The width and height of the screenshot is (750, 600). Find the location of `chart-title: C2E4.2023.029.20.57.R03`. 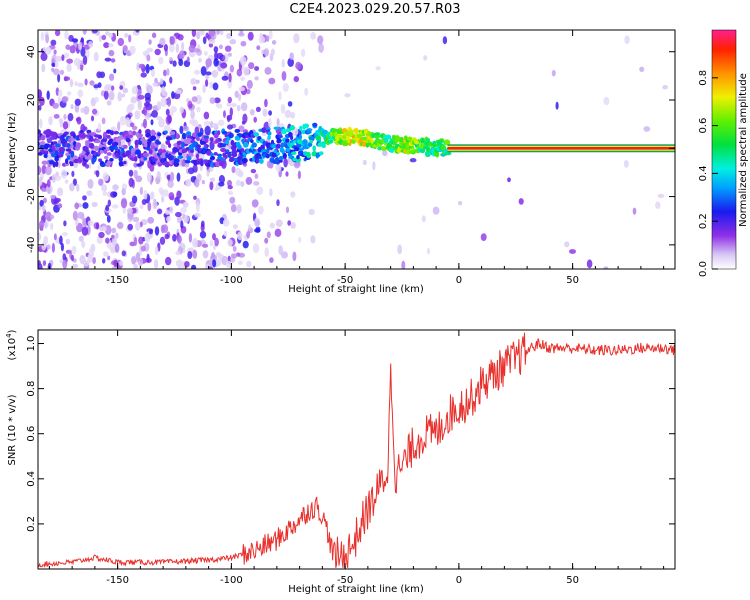

chart-title: C2E4.2023.029.20.57.R03 is located at coordinates (375, 9).